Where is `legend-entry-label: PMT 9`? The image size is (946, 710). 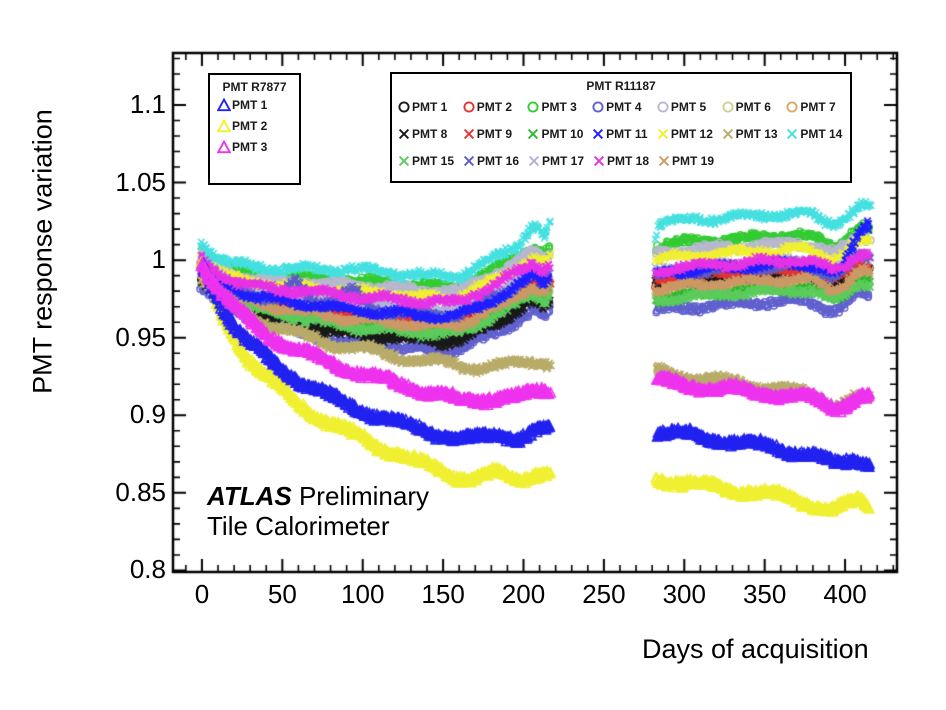 legend-entry-label: PMT 9 is located at coordinates (494, 133).